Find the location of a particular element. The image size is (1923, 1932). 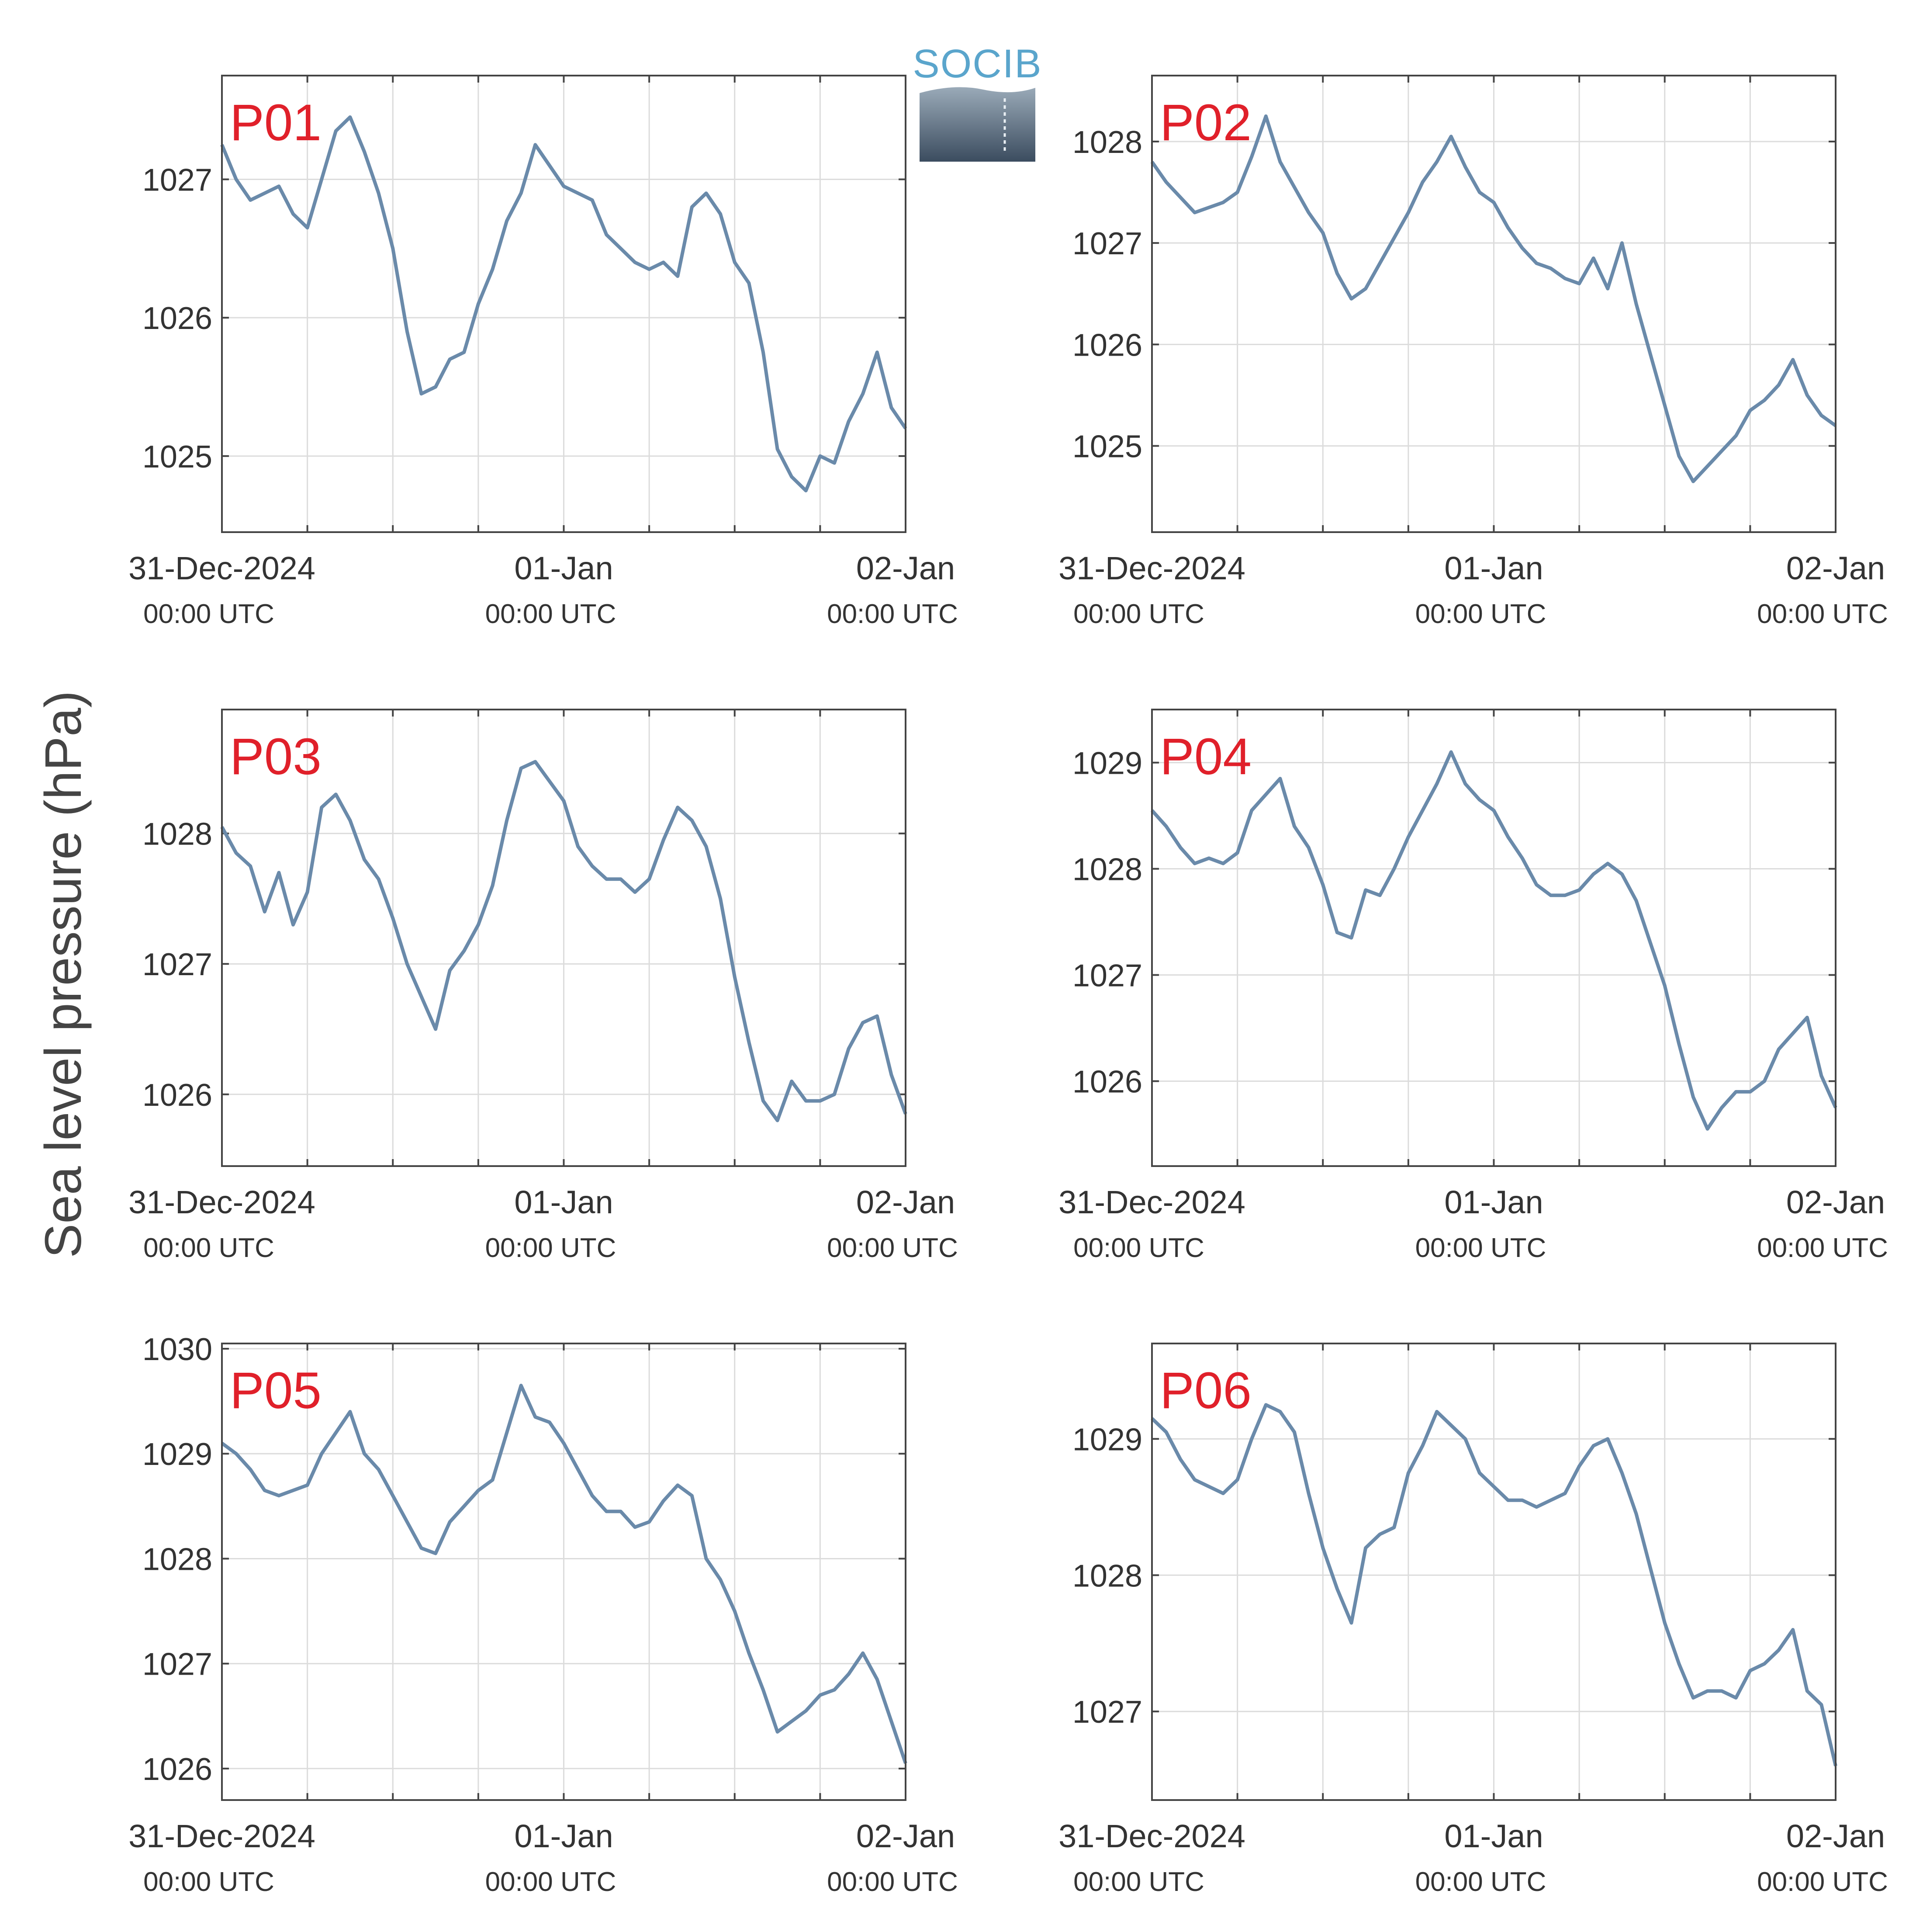

socib-logo: SOCIB is located at coordinates (977, 102).